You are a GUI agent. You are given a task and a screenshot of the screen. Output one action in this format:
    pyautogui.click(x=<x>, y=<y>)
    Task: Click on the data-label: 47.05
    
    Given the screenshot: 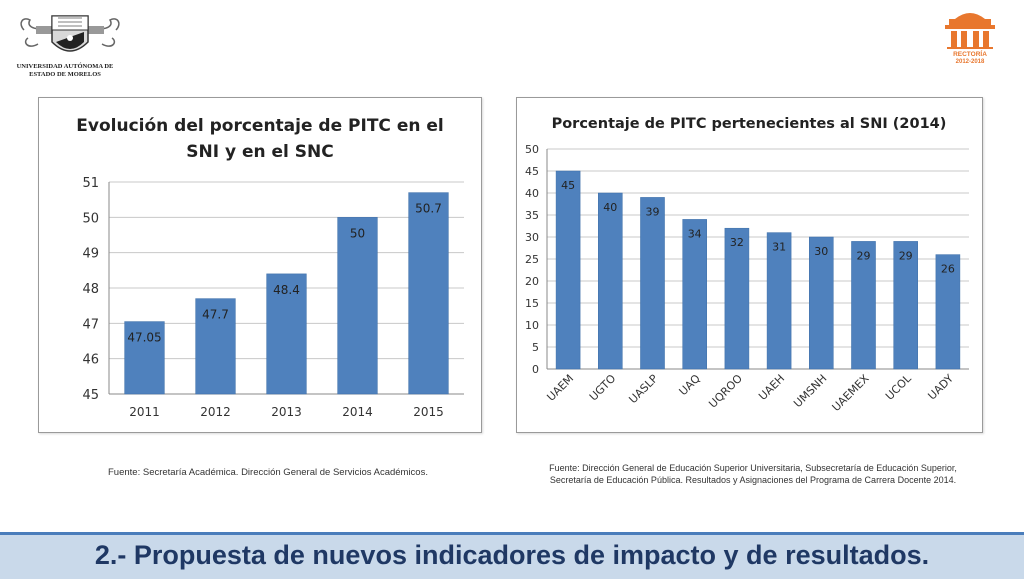 What is the action you would take?
    pyautogui.click(x=144, y=338)
    